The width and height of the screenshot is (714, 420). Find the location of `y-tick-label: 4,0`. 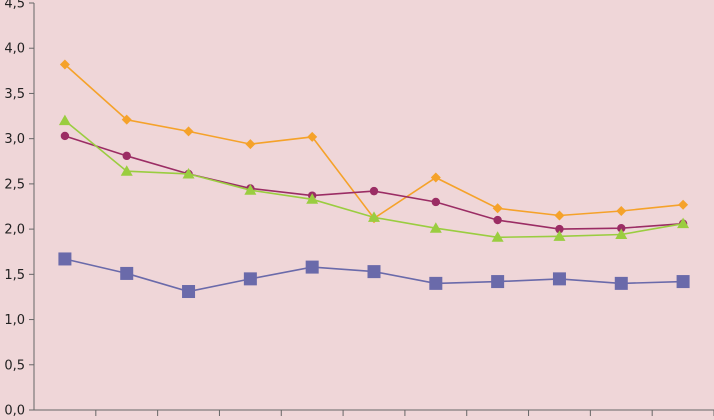

y-tick-label: 4,0 is located at coordinates (14, 49).